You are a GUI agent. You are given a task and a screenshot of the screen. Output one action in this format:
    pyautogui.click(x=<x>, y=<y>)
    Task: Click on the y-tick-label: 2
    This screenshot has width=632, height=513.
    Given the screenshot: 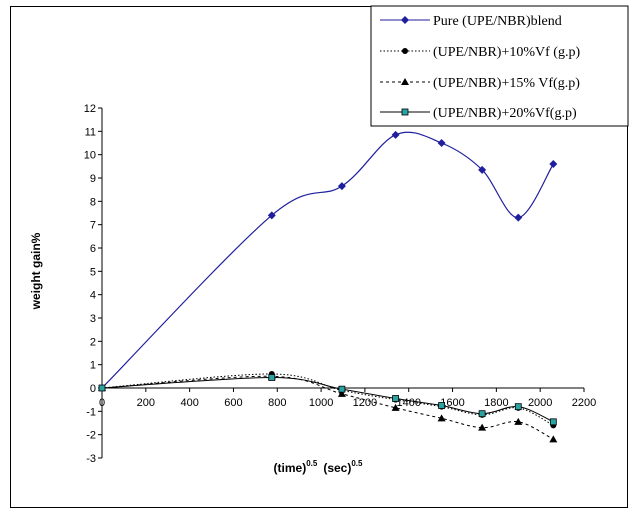 What is the action you would take?
    pyautogui.click(x=93, y=342)
    